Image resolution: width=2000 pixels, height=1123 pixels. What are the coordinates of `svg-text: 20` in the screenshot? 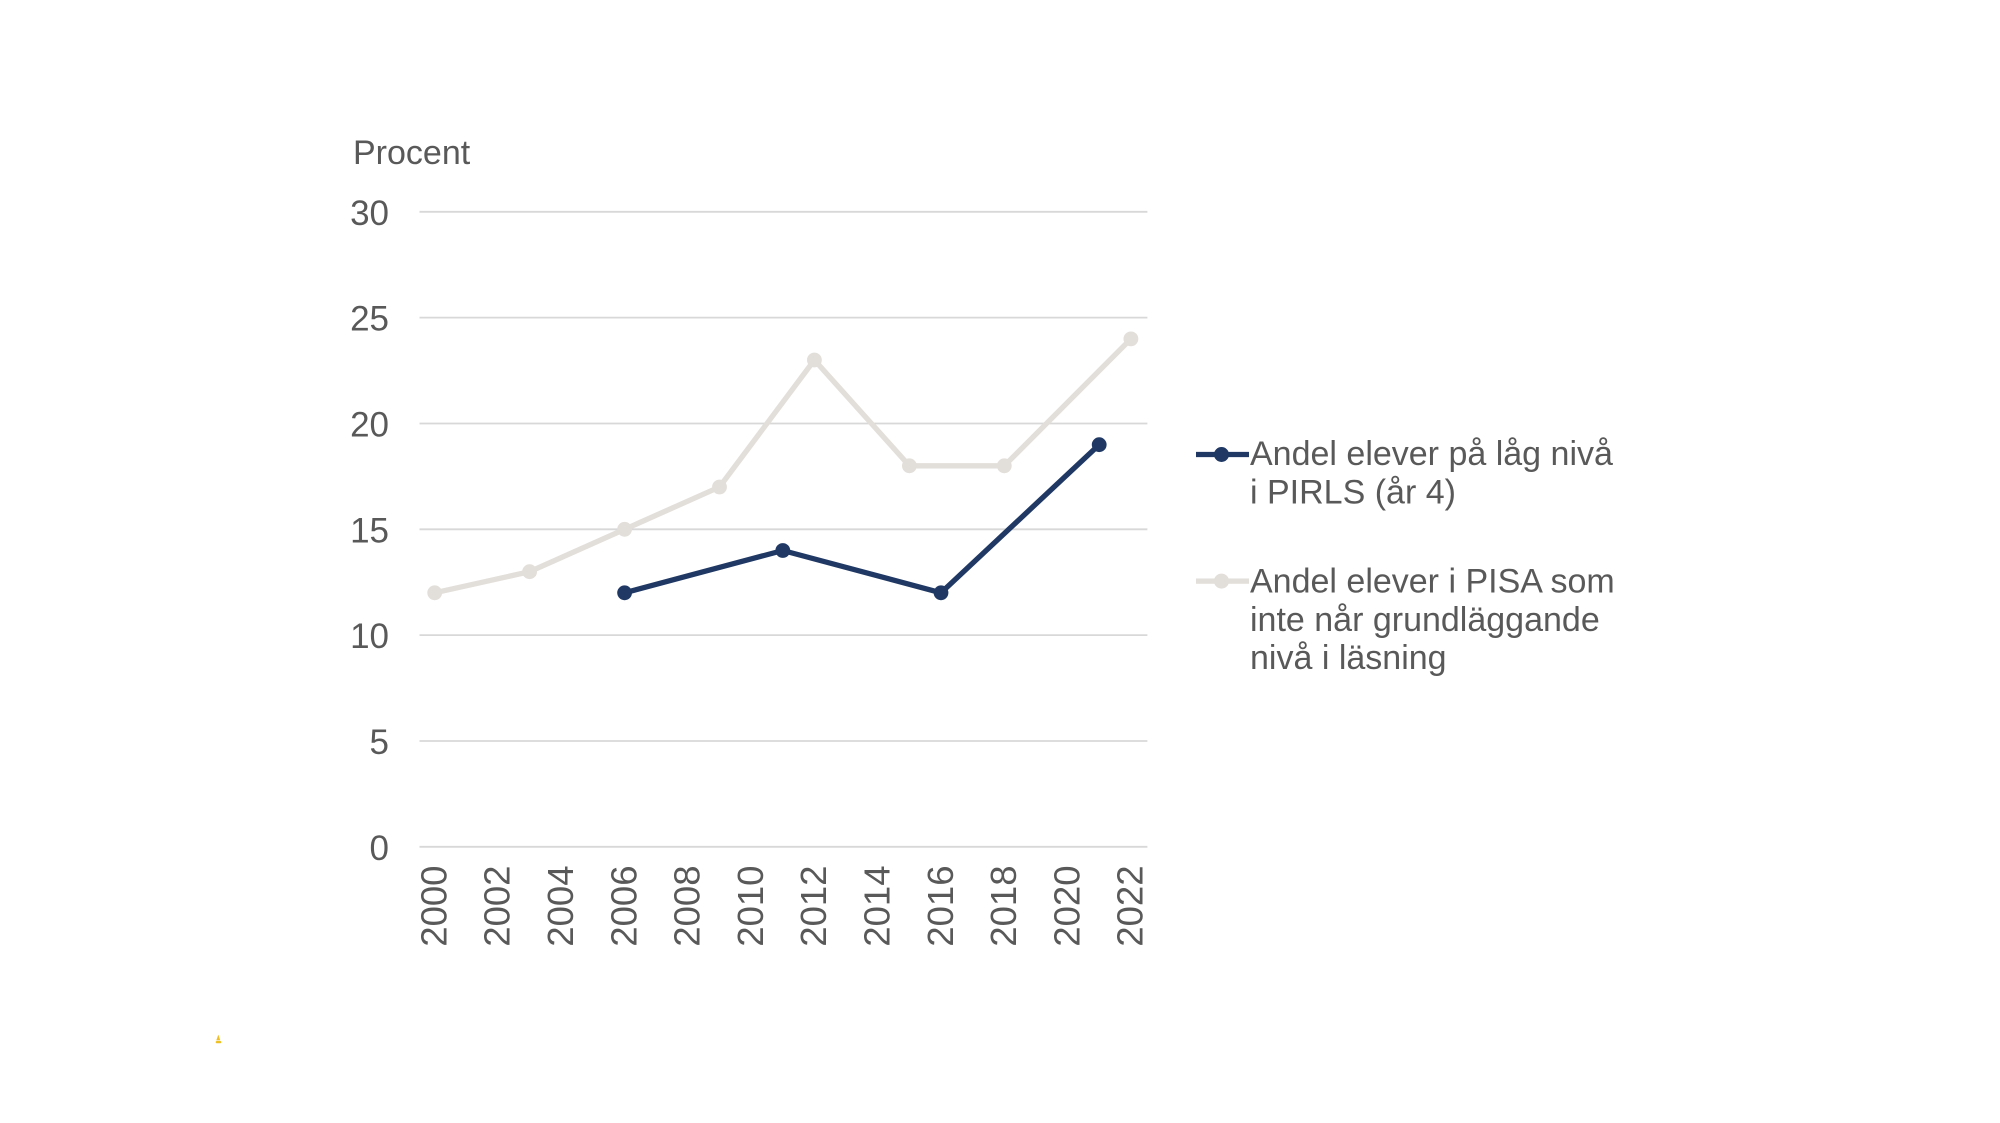 It's located at (369, 425).